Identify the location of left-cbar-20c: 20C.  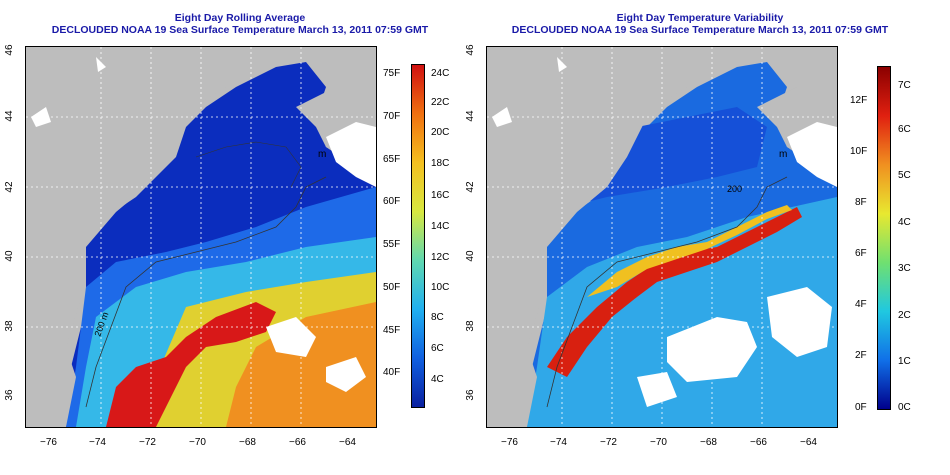
(440, 132).